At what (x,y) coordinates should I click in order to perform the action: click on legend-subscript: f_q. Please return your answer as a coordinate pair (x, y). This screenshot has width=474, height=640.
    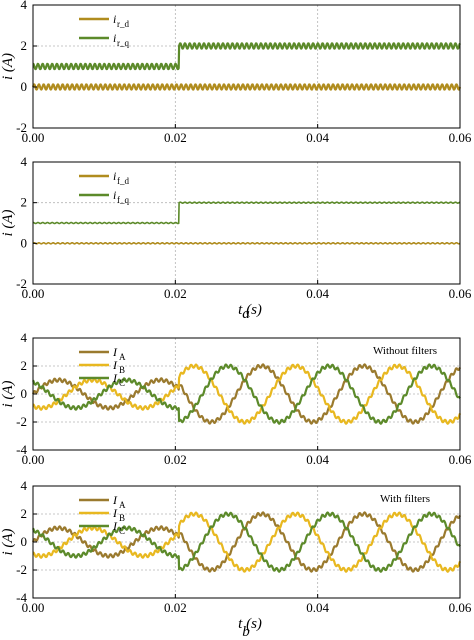
    Looking at the image, I should click on (123, 200).